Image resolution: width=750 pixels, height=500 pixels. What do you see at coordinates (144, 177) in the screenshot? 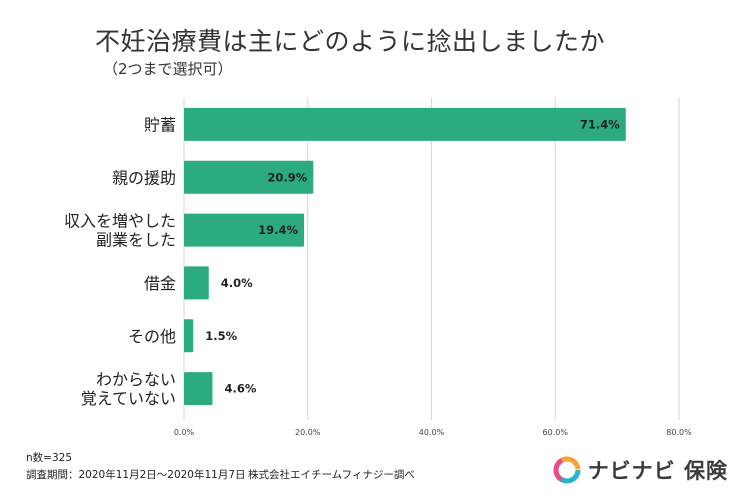
I see `category-label: 親の援助` at bounding box center [144, 177].